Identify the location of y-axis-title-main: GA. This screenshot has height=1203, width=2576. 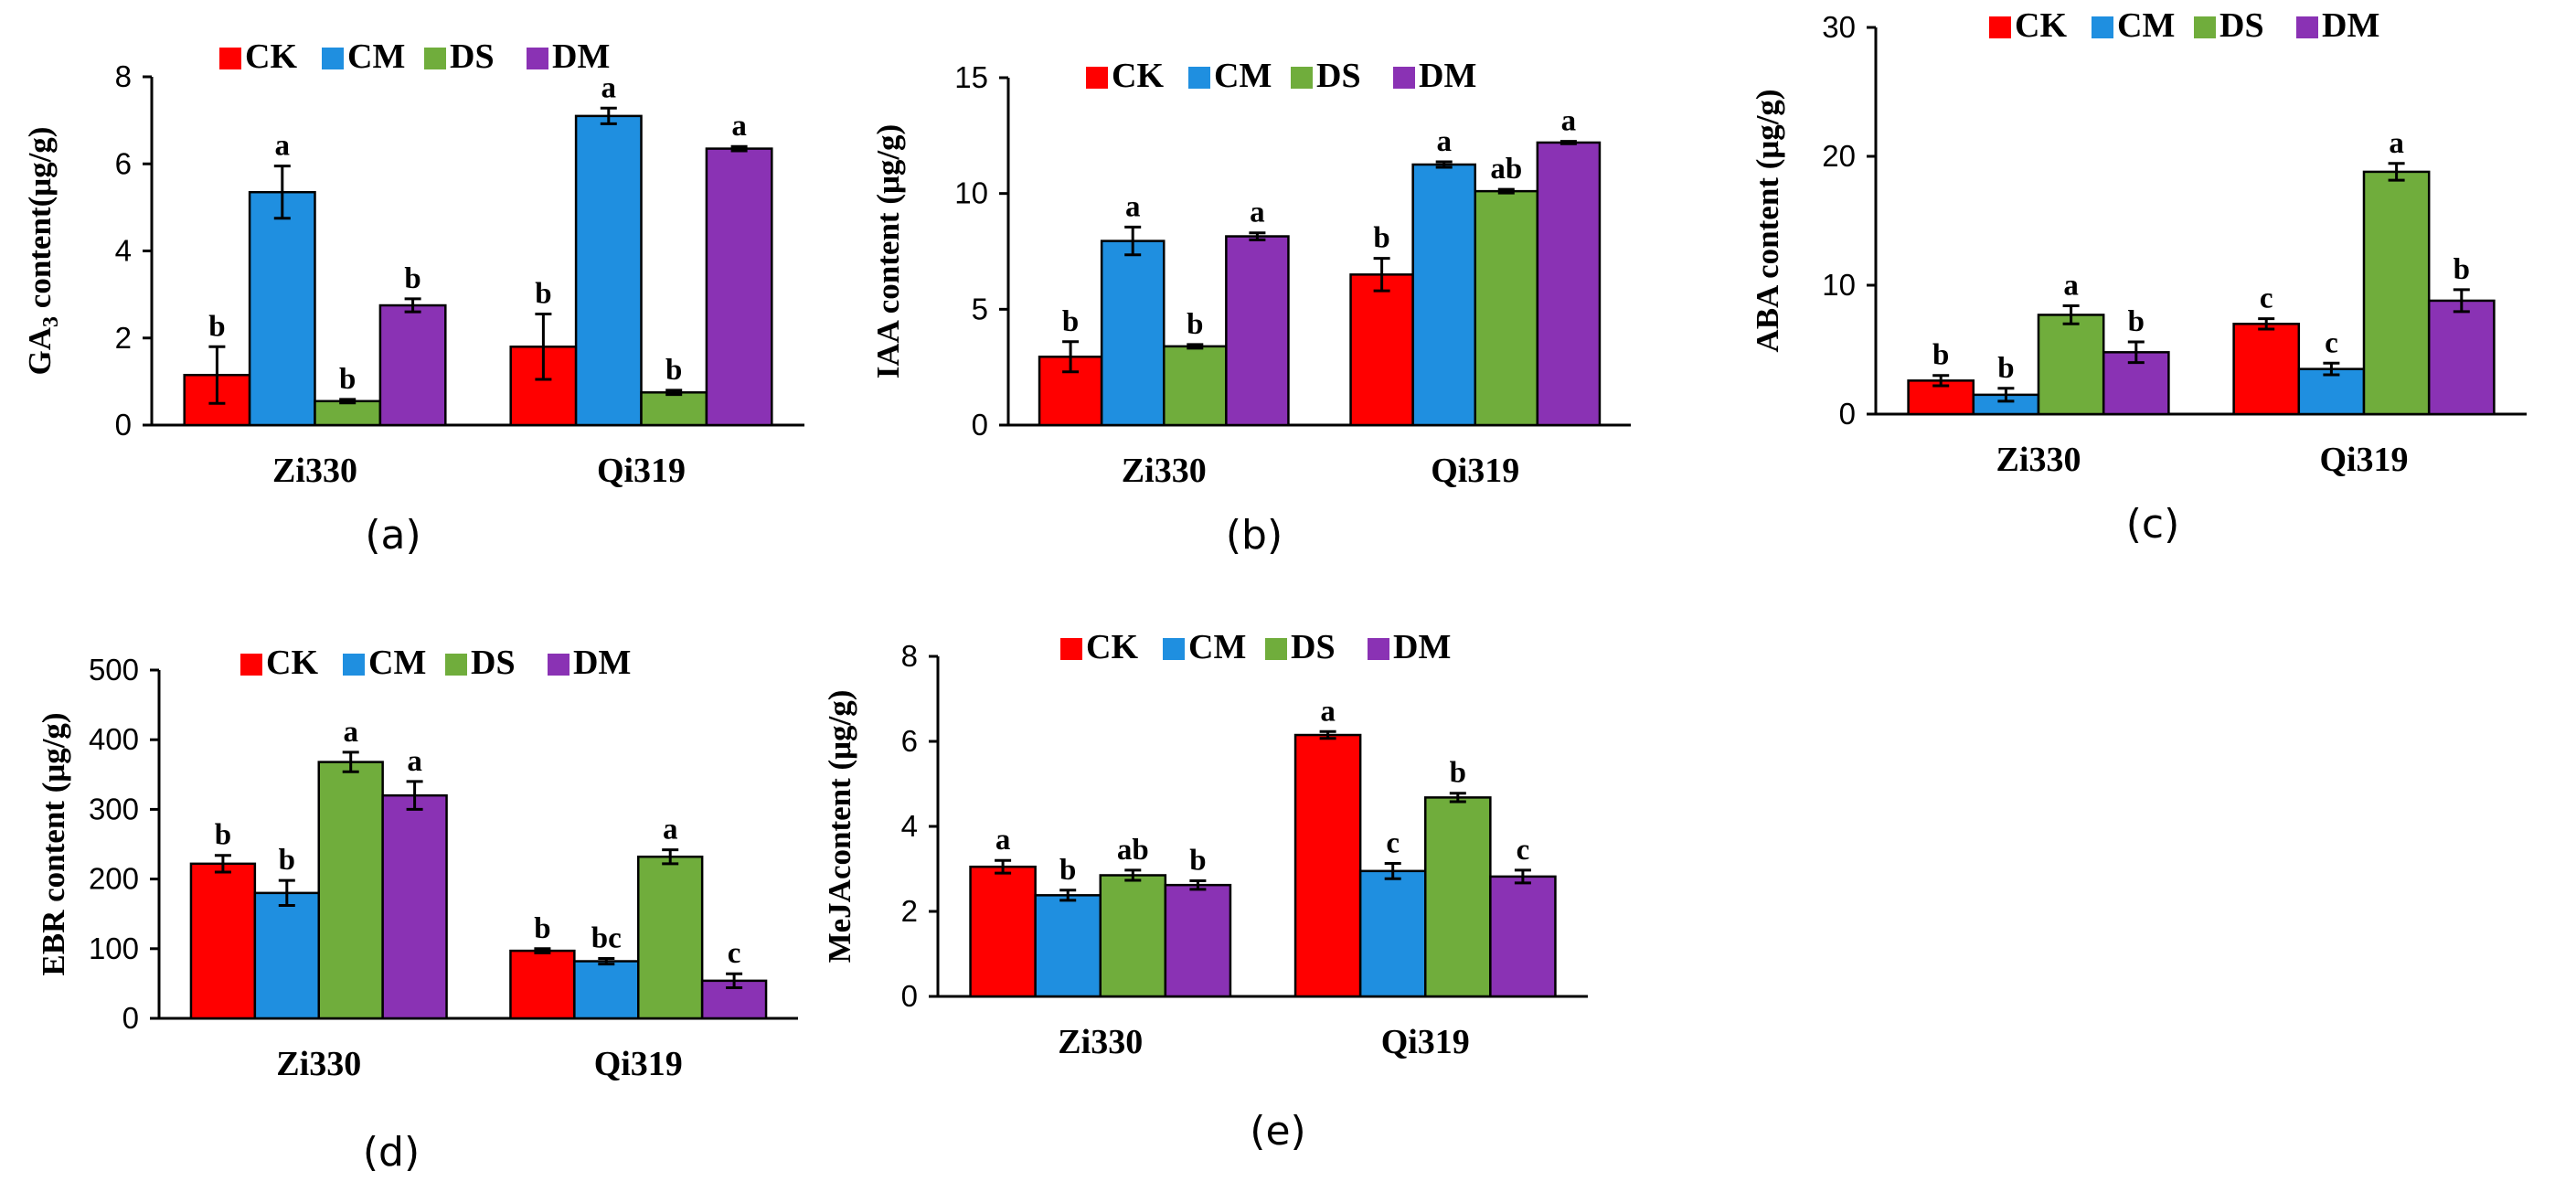
(40, 350).